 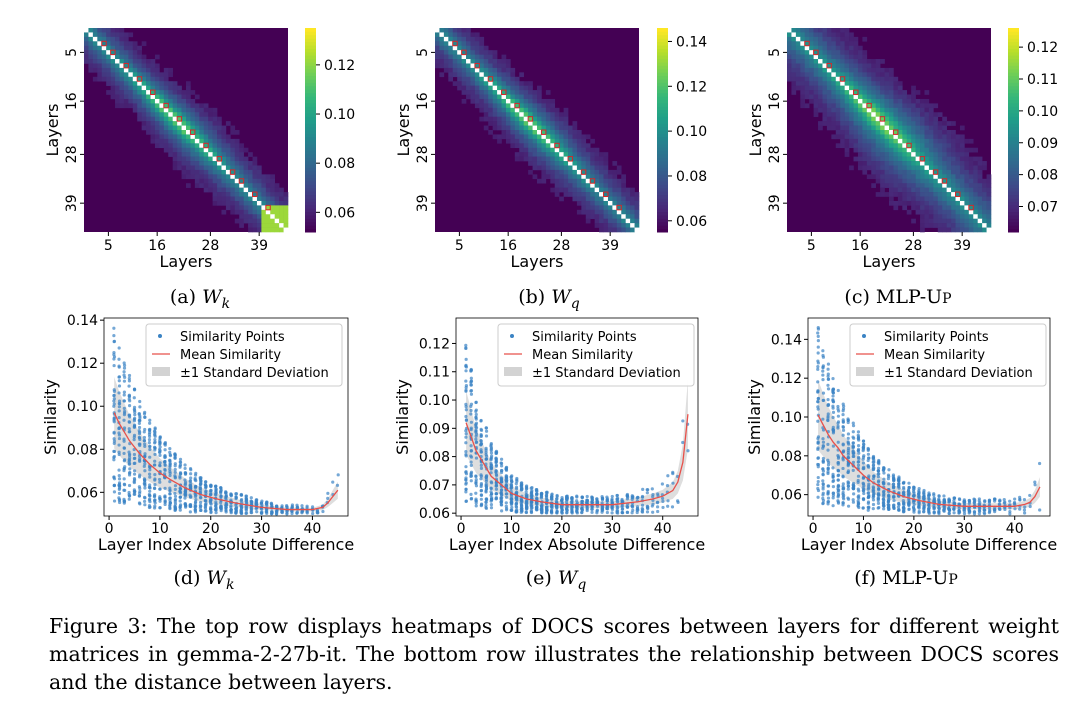 I want to click on x-tick-label: 39, so click(x=962, y=246).